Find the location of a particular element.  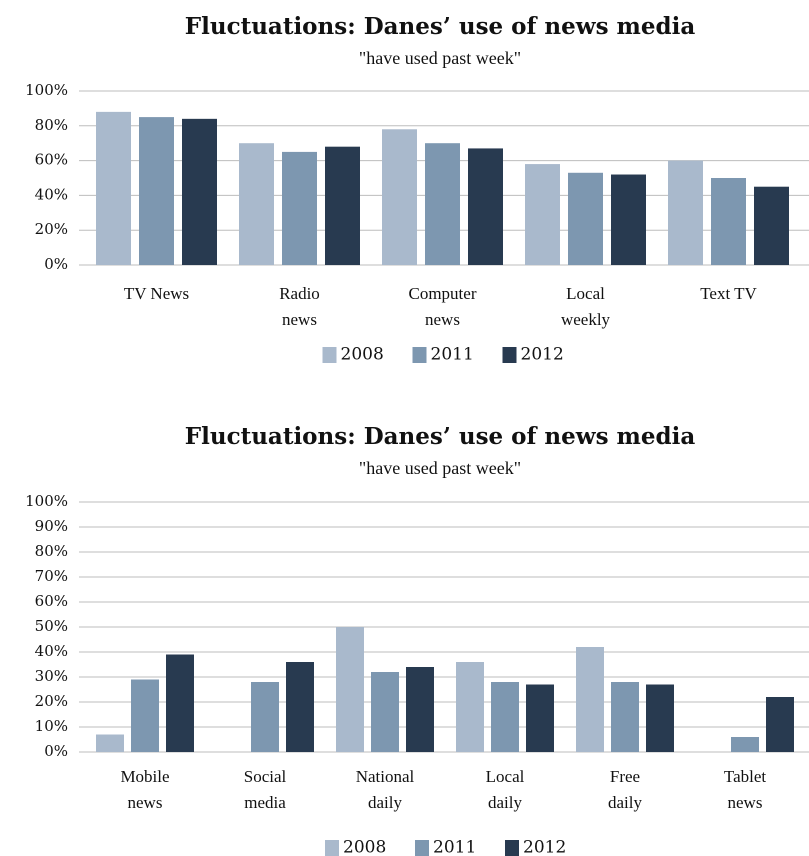

y-tick-label: 30% is located at coordinates (51, 676).